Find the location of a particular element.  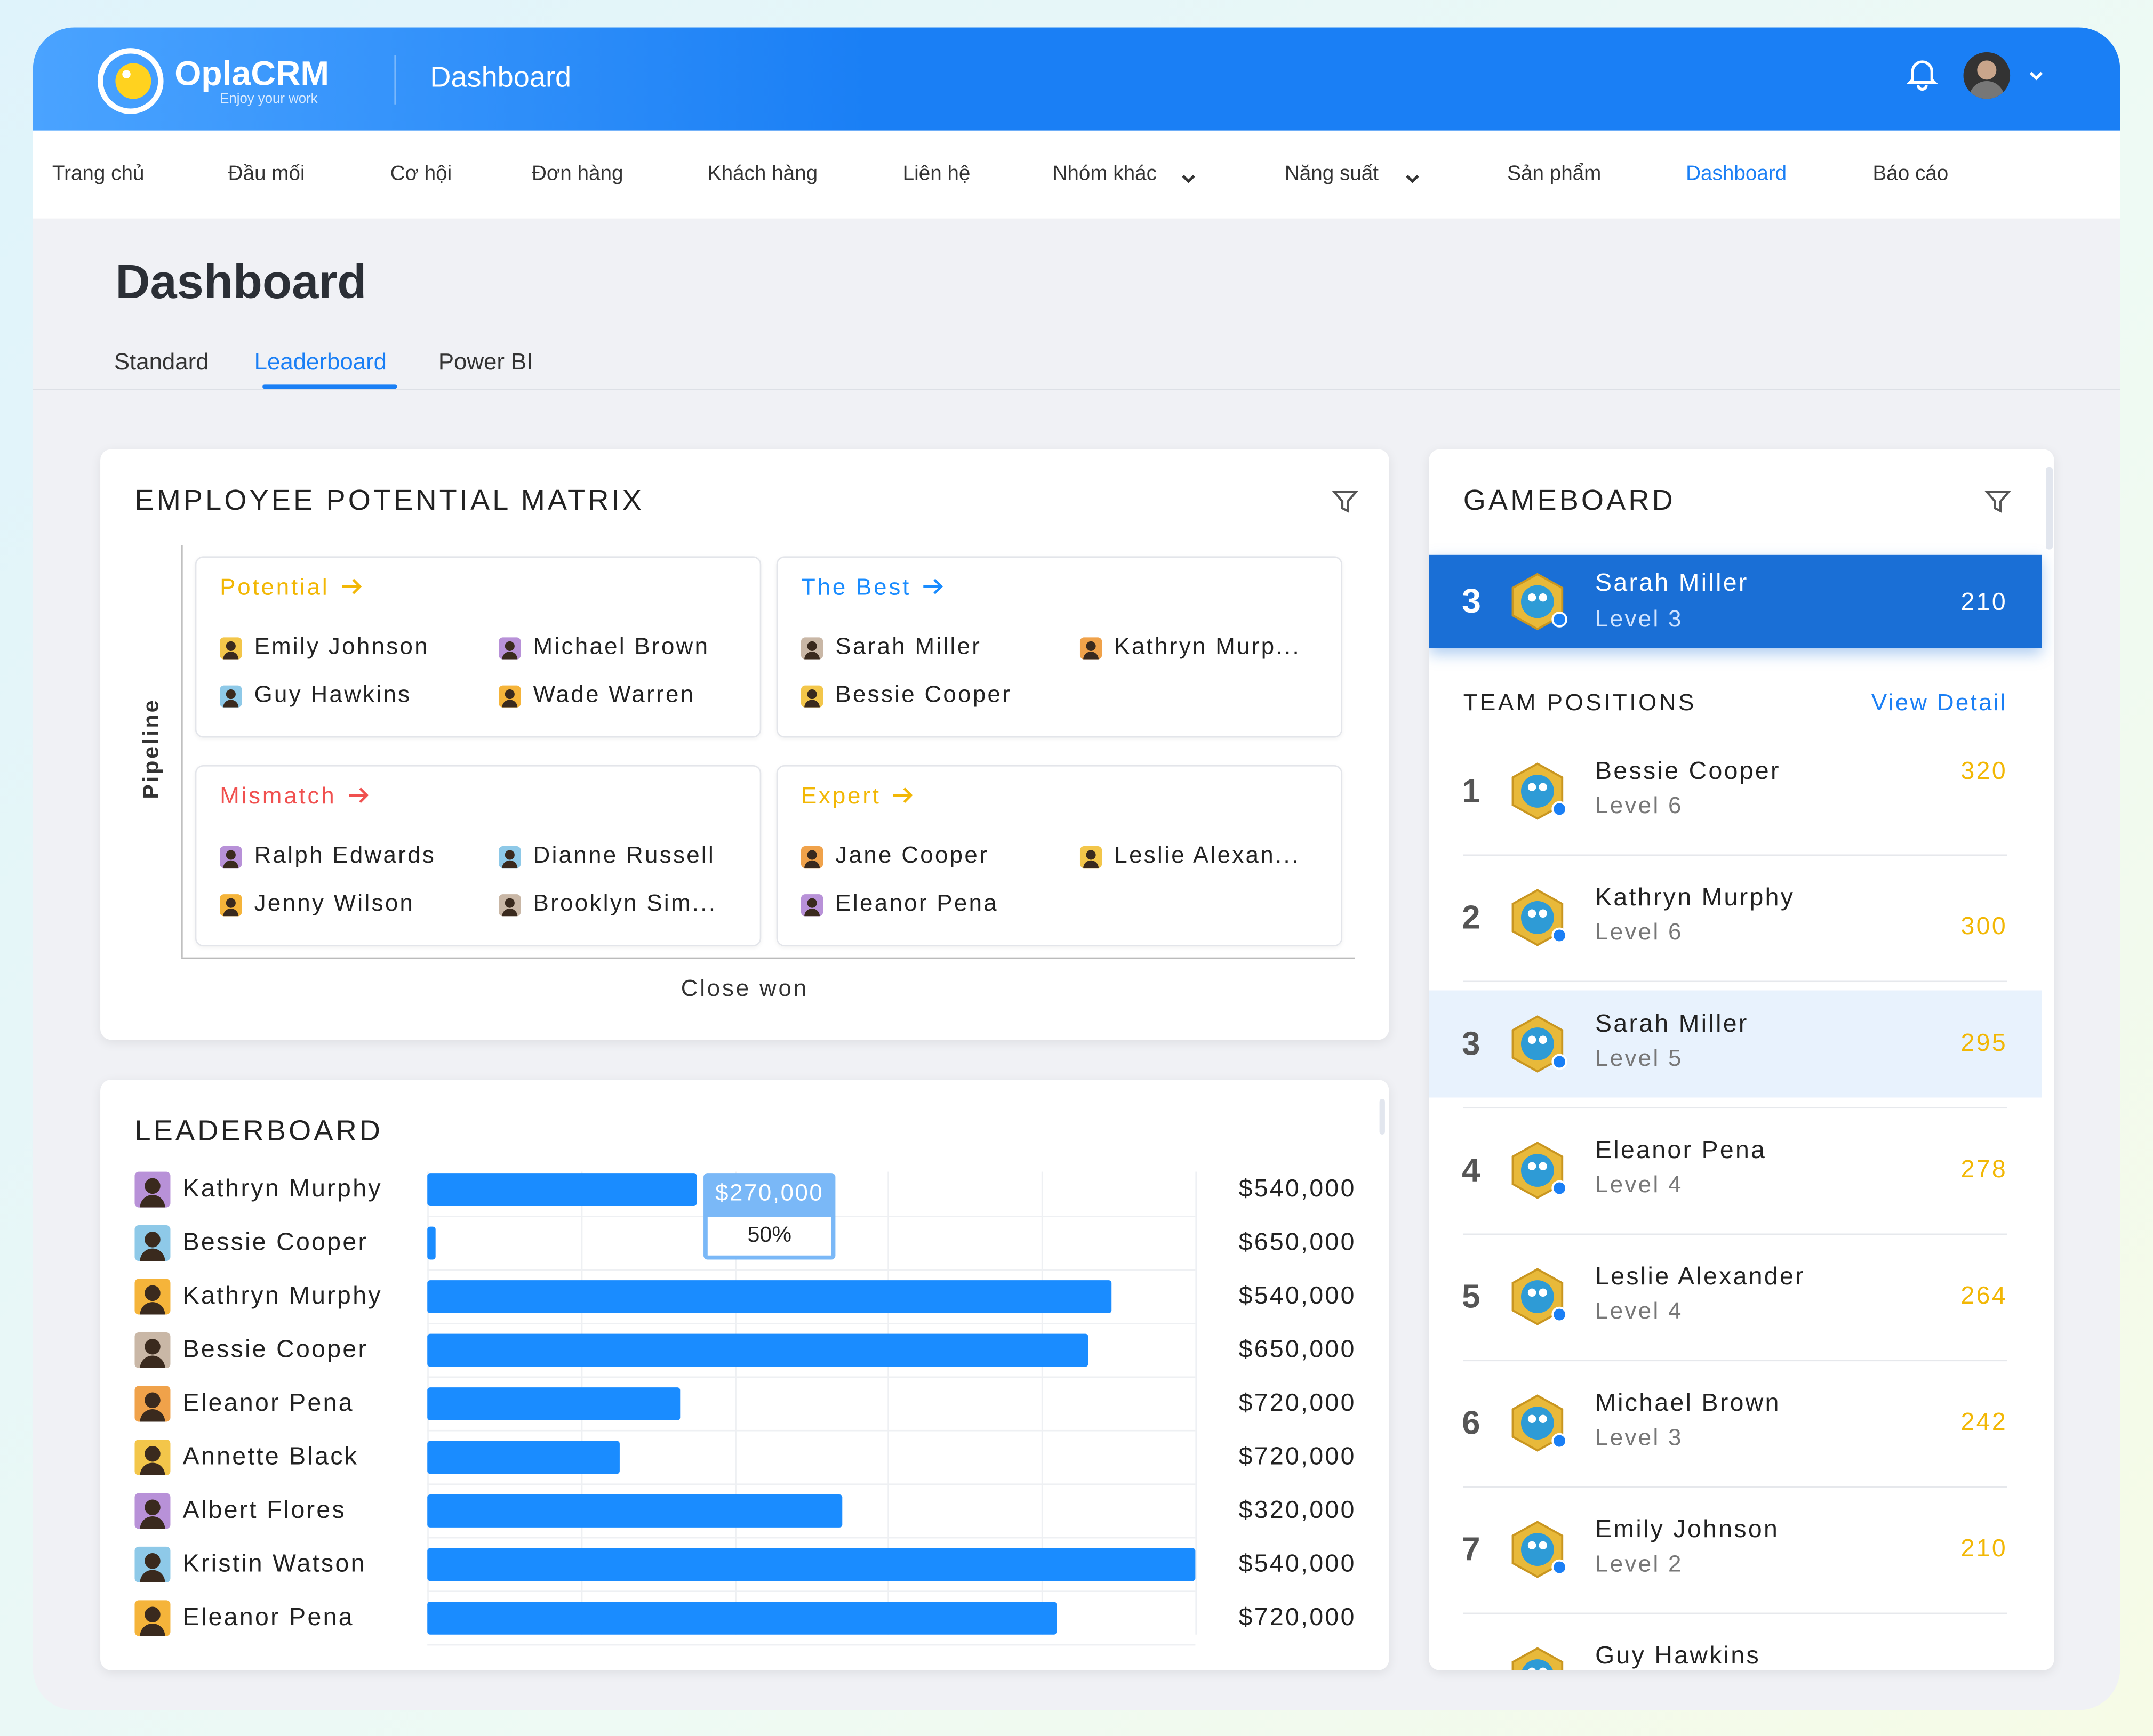

nav-item: Dashboard is located at coordinates (1737, 174).